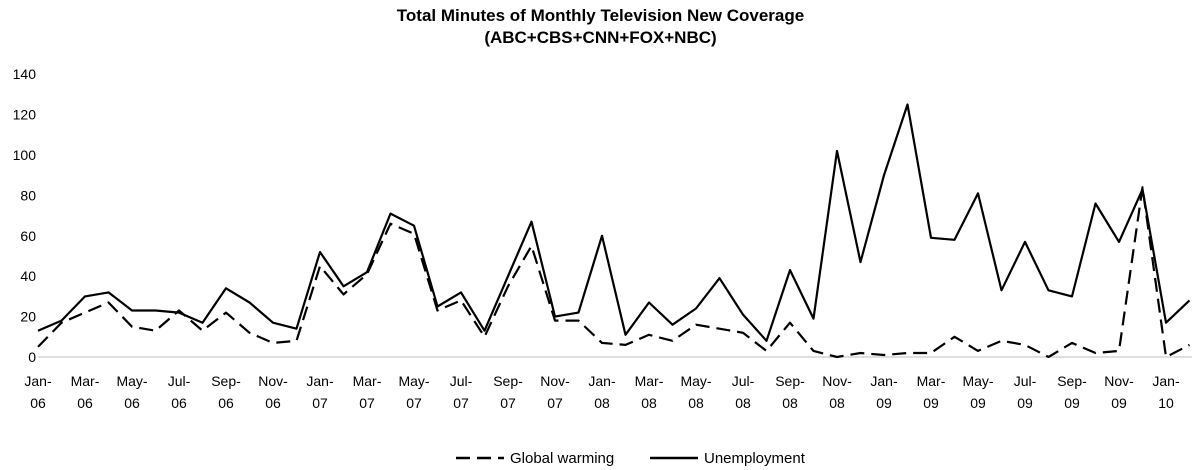 This screenshot has width=1201, height=470. I want to click on y-tick-label: 40, so click(28, 276).